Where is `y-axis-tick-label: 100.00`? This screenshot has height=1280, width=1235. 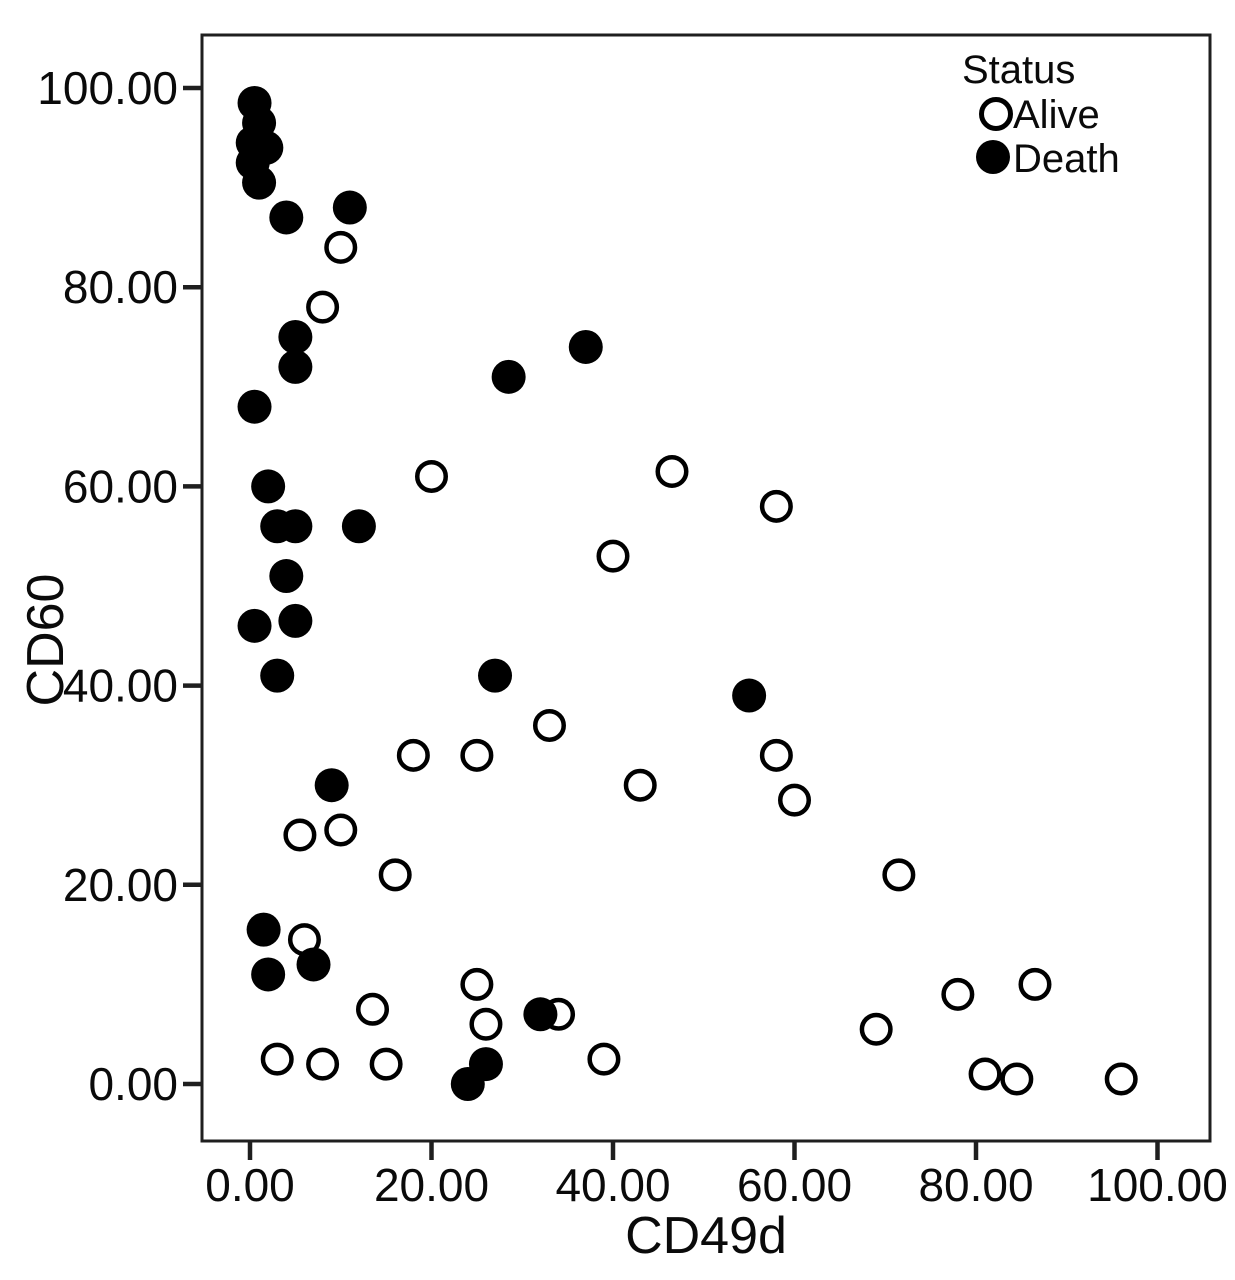 y-axis-tick-label: 100.00 is located at coordinates (107, 88).